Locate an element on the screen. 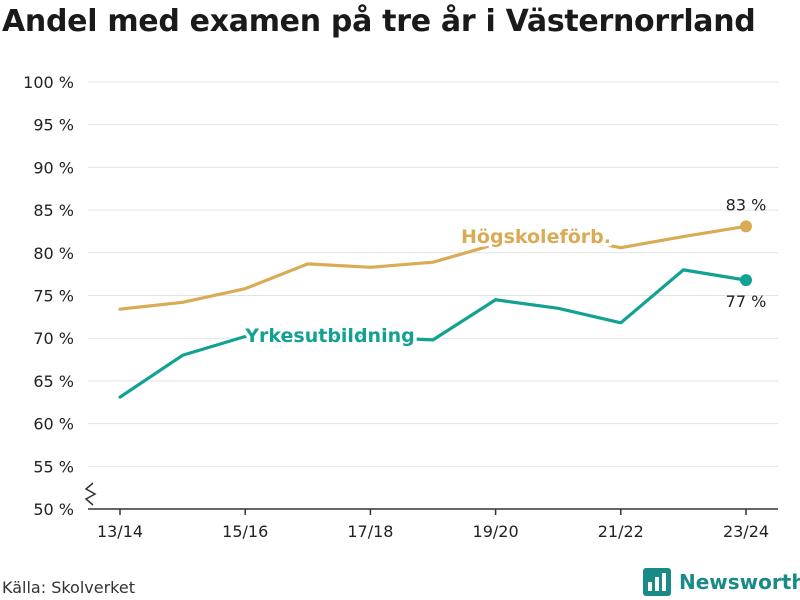 The width and height of the screenshot is (800, 600). x-tick-label: 23/24 is located at coordinates (746, 531).